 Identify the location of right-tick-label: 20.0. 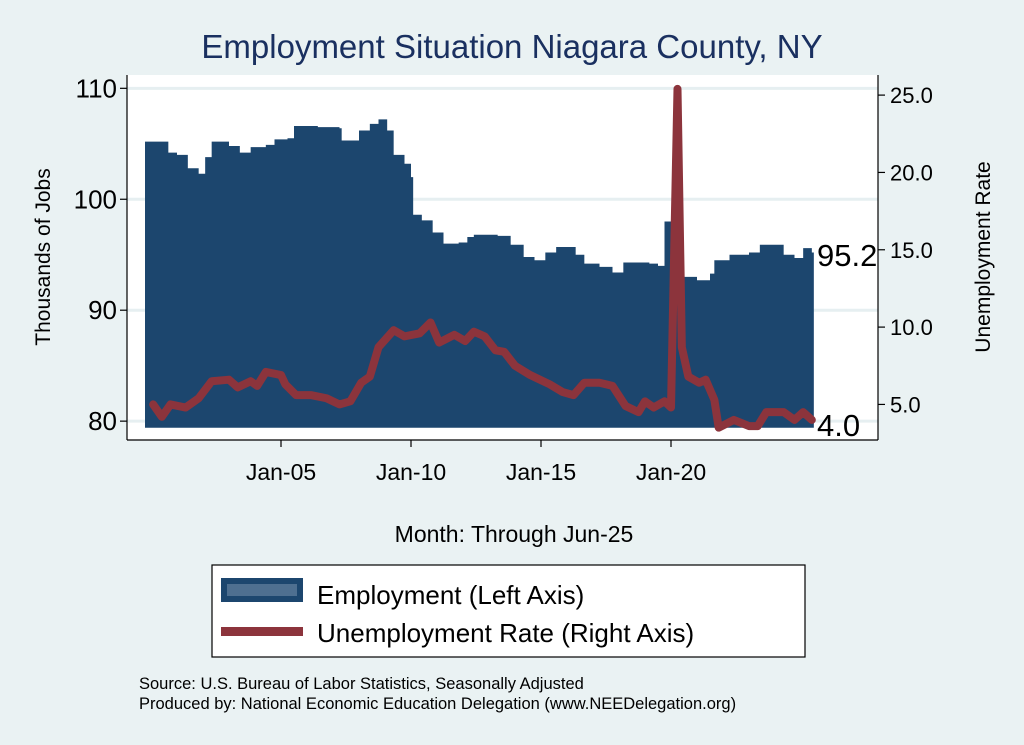
(911, 172).